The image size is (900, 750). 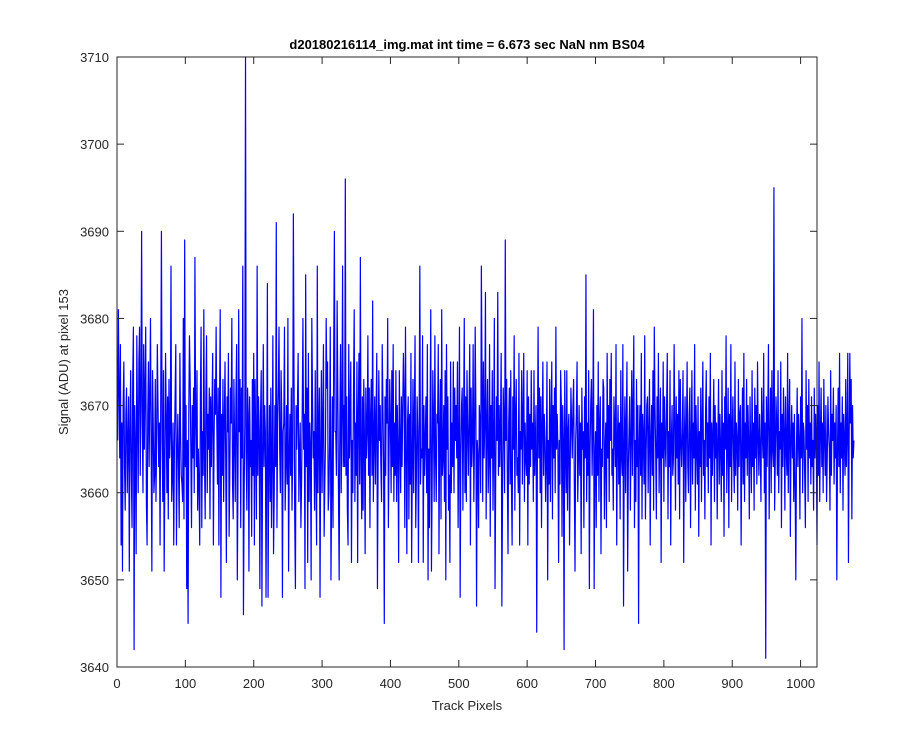 I want to click on x-tick-label: 900, so click(x=732, y=683).